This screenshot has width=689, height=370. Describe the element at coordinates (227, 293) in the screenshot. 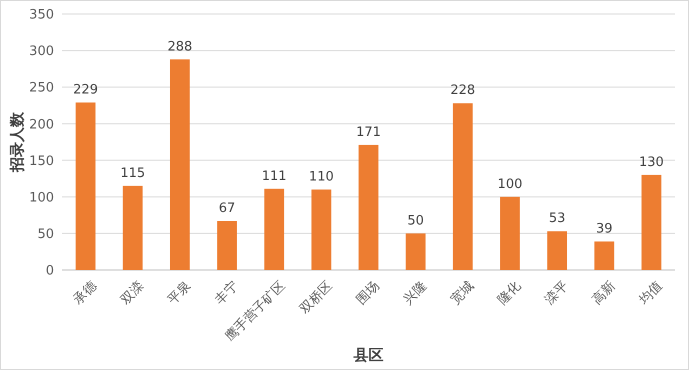

I see `x-tick-label: 丰宁` at that location.